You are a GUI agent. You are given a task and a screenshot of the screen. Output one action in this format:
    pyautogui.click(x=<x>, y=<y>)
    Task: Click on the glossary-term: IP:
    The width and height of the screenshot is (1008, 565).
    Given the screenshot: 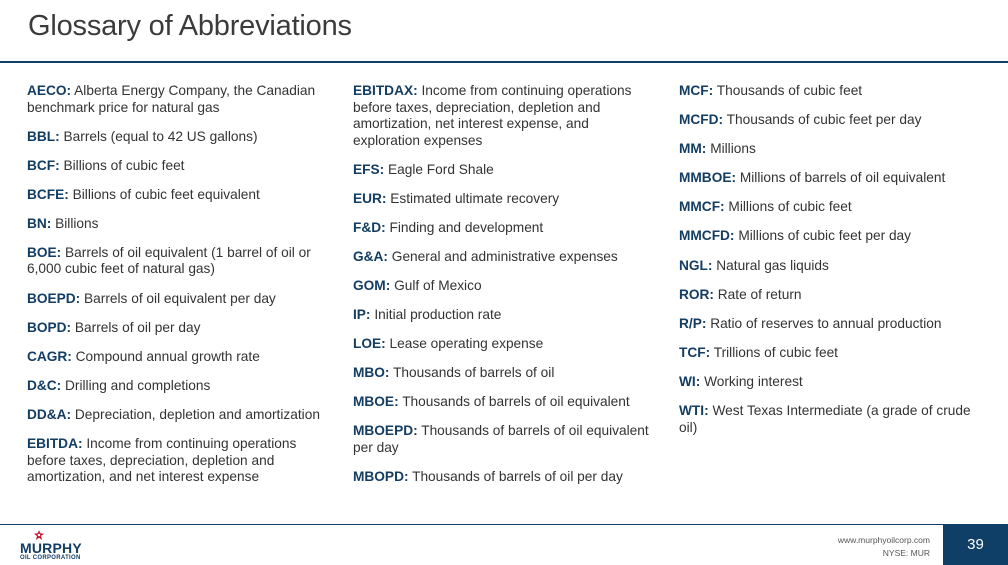 What is the action you would take?
    pyautogui.click(x=362, y=315)
    